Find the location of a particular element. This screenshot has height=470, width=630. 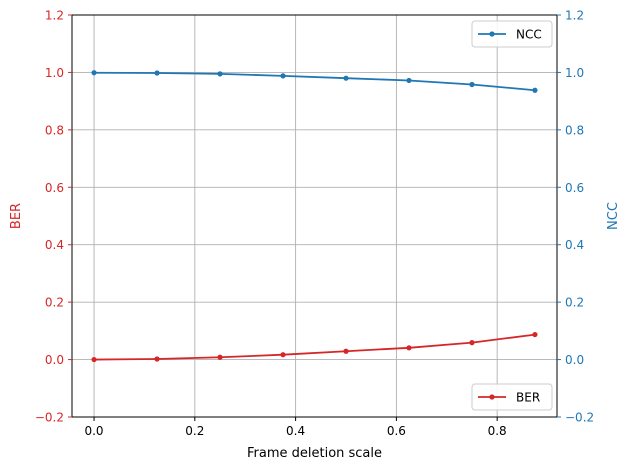

x-axis-label: Frame deletion scale is located at coordinates (314, 453).